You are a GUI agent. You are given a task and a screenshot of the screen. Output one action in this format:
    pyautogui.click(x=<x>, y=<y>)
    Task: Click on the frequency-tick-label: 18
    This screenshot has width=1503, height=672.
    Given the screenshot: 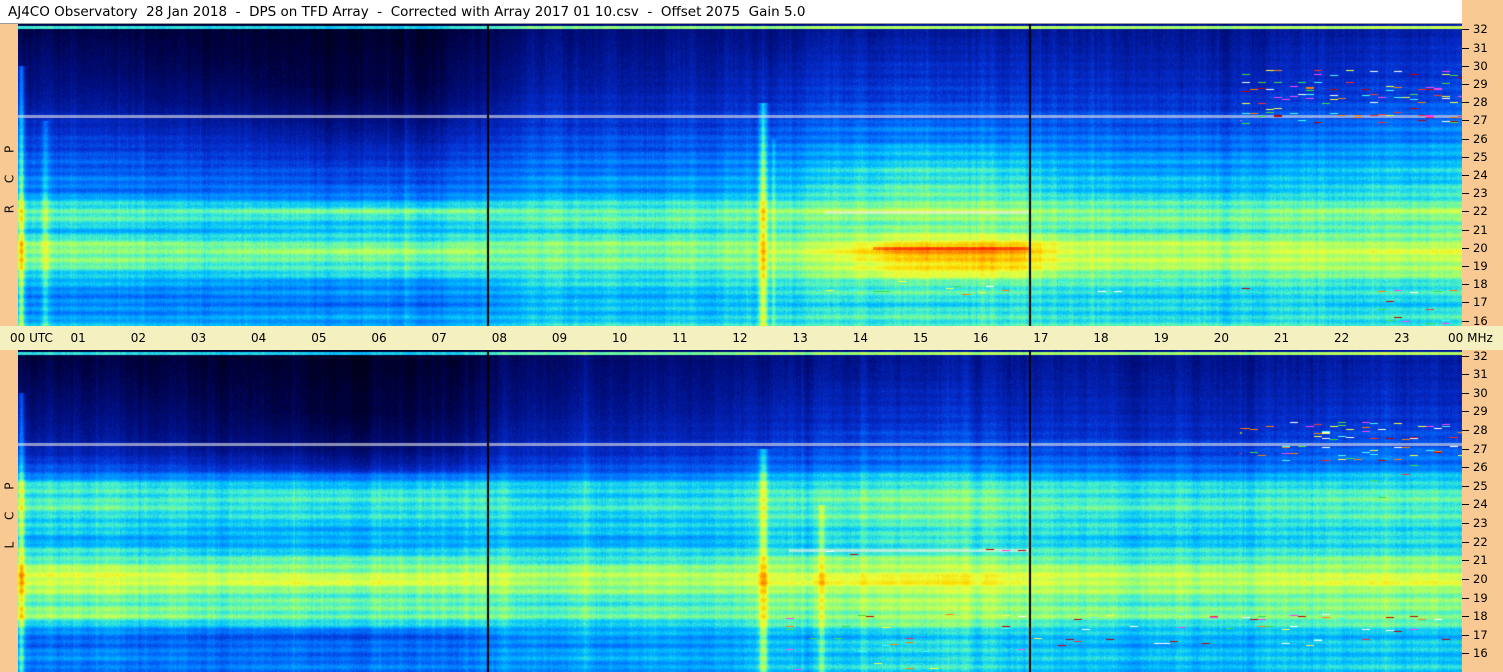 What is the action you would take?
    pyautogui.click(x=1480, y=616)
    